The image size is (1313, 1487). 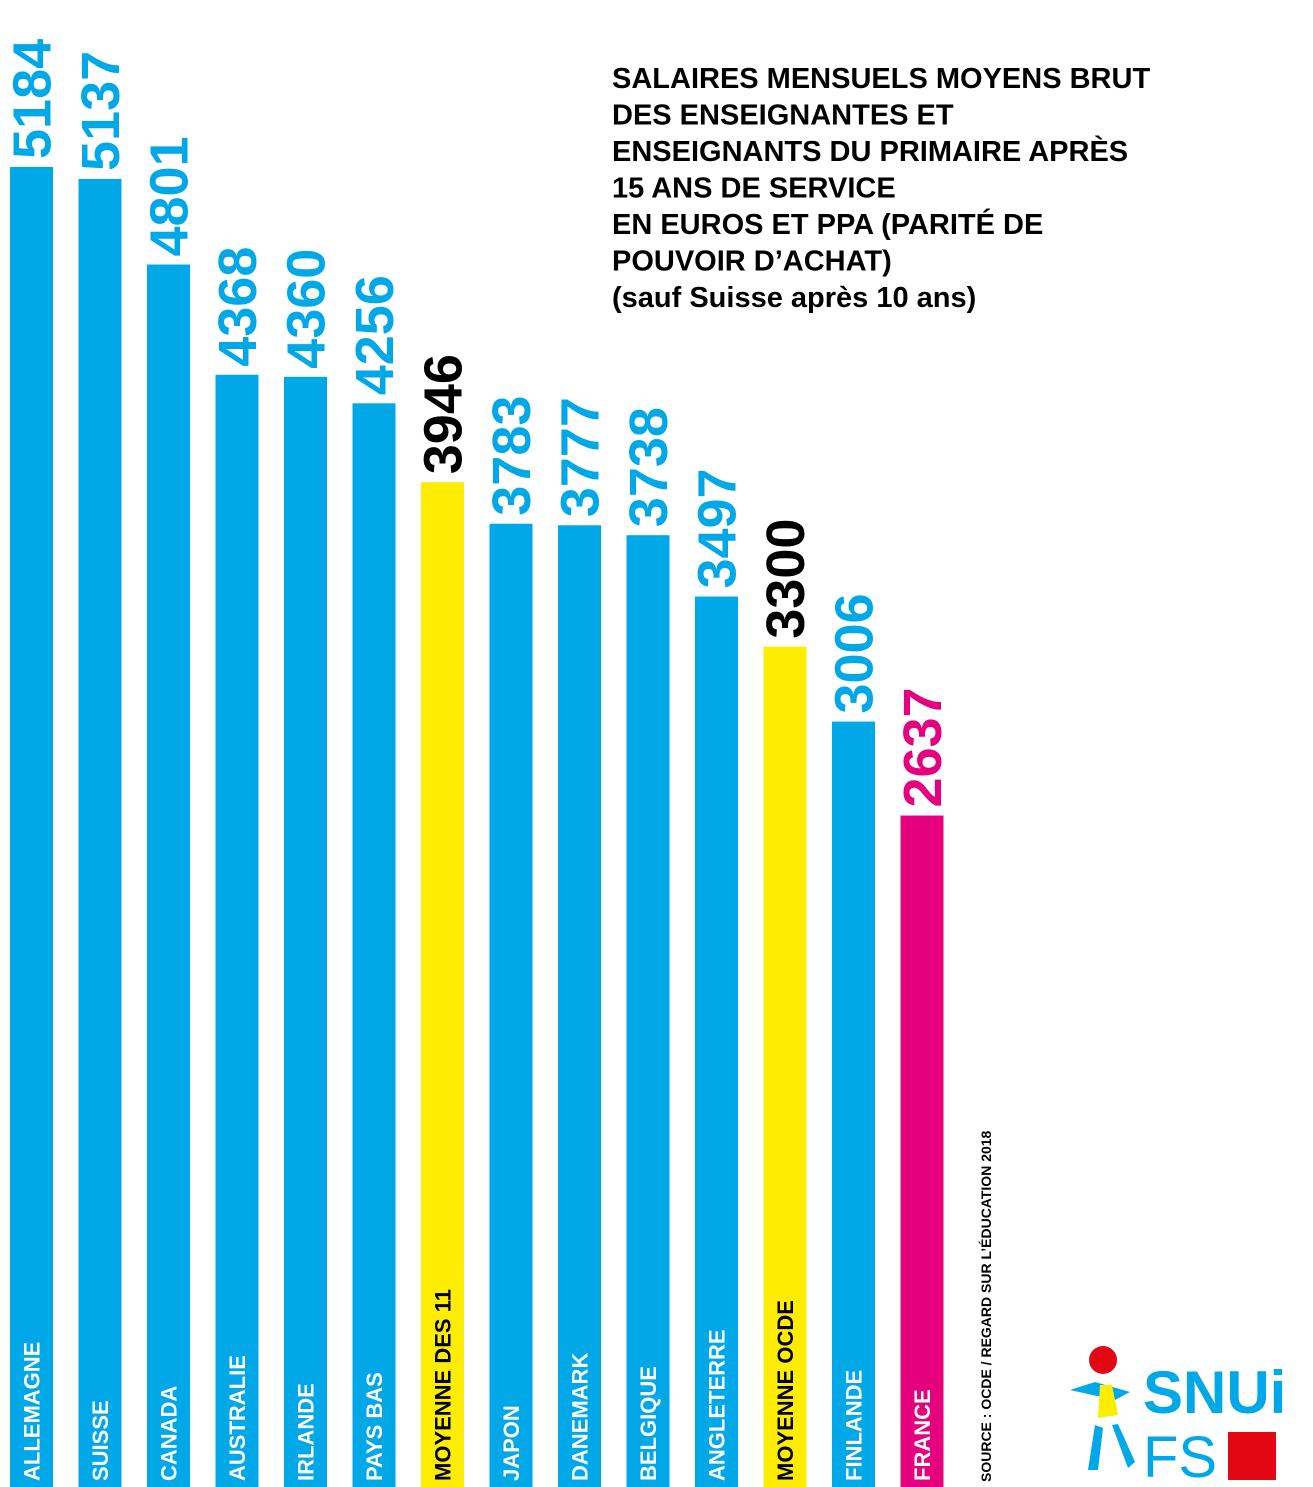 I want to click on title-line: SALAIRES MENSUELS MOYENS BRUT, so click(x=881, y=79).